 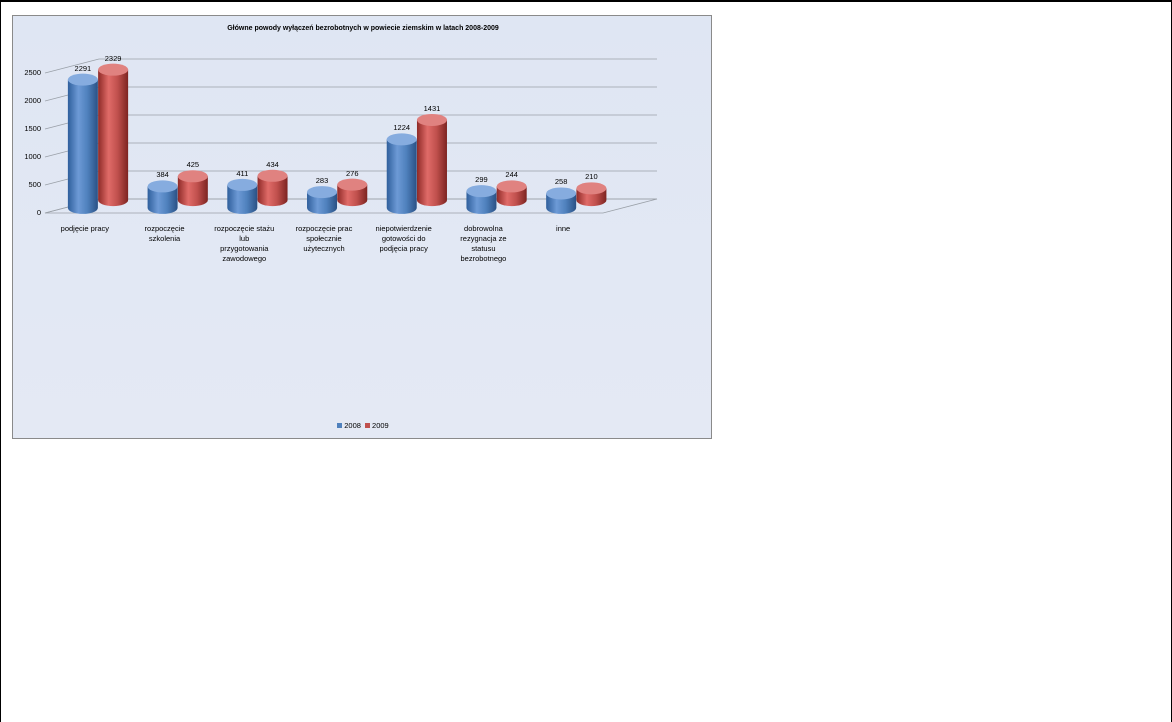 I want to click on legend-item-2009: 2009, so click(x=377, y=425).